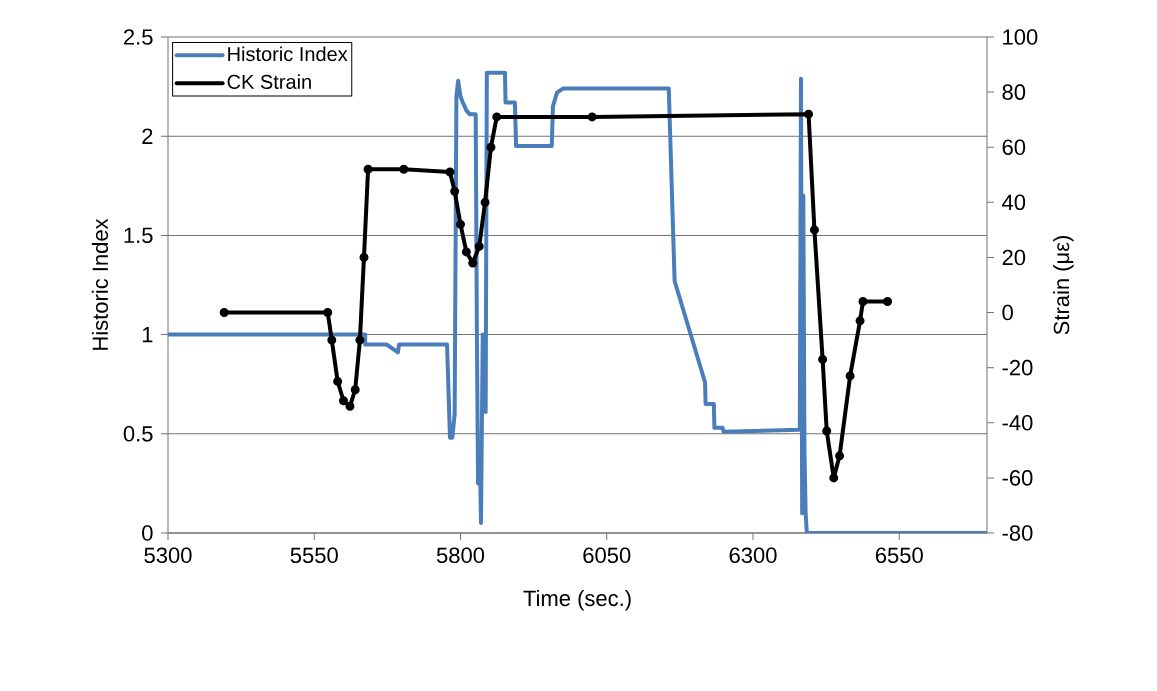 The image size is (1157, 691). Describe the element at coordinates (899, 555) in the screenshot. I see `x-tick-label: 6550` at that location.